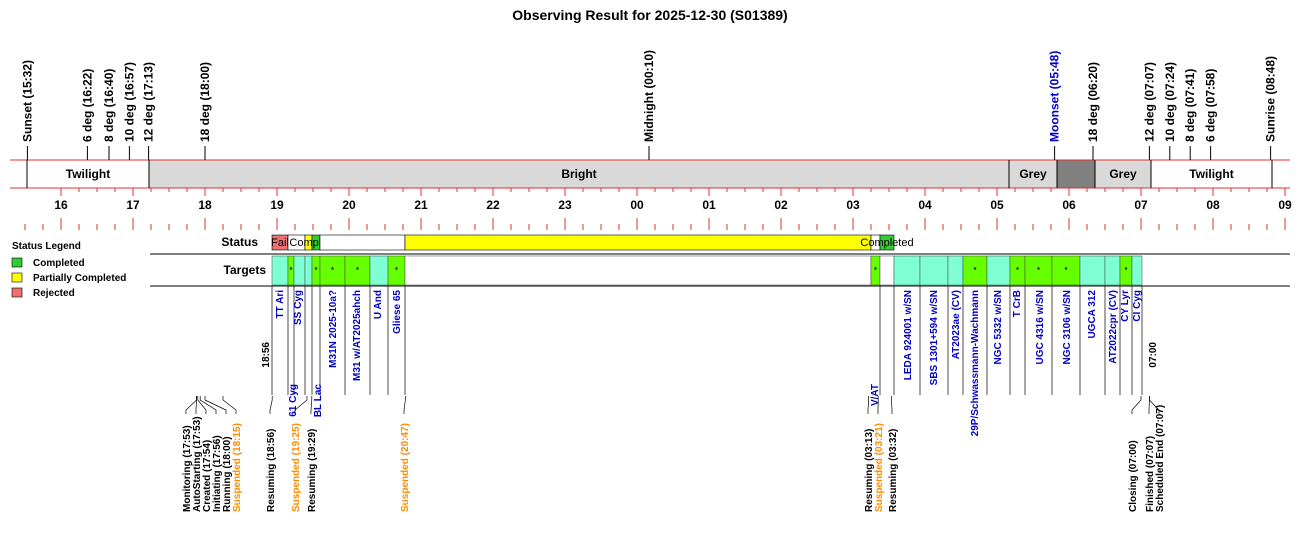  Describe the element at coordinates (1150, 474) in the screenshot. I see `event-label: Finished (07:07)` at that location.